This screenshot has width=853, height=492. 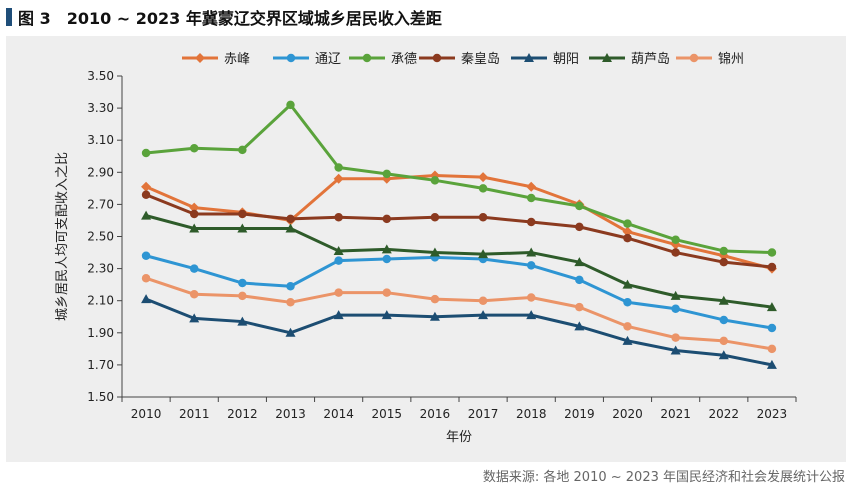 I want to click on y-tick-label: 1.70, so click(x=100, y=365).